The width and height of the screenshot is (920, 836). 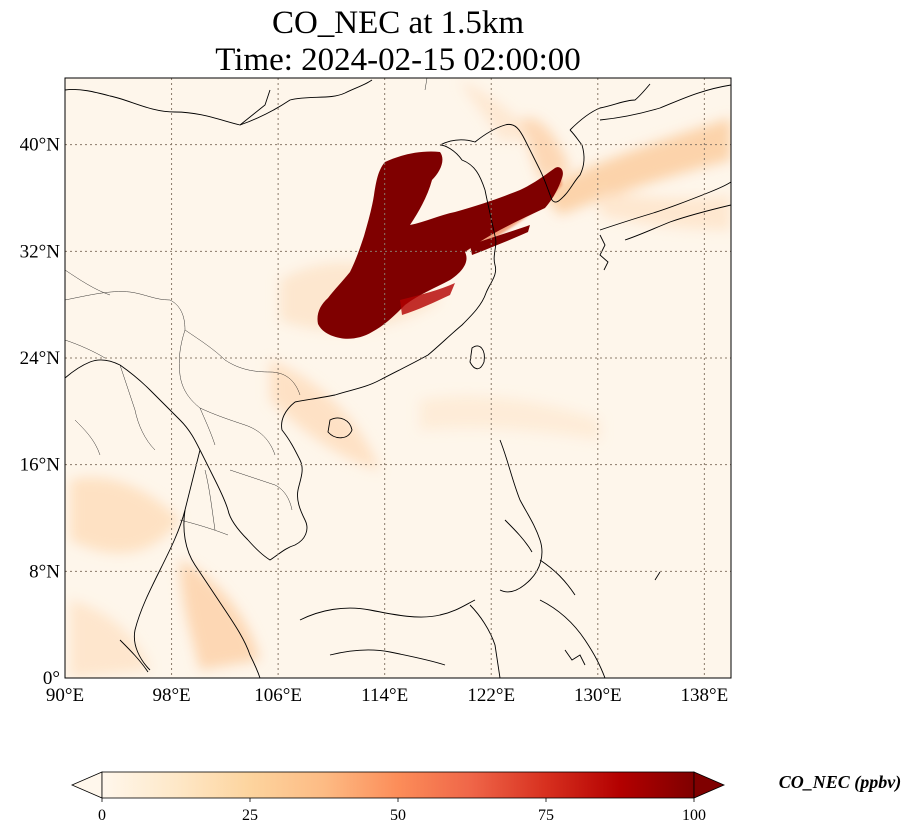 What do you see at coordinates (278, 695) in the screenshot?
I see `lon-tick-label: 106°E` at bounding box center [278, 695].